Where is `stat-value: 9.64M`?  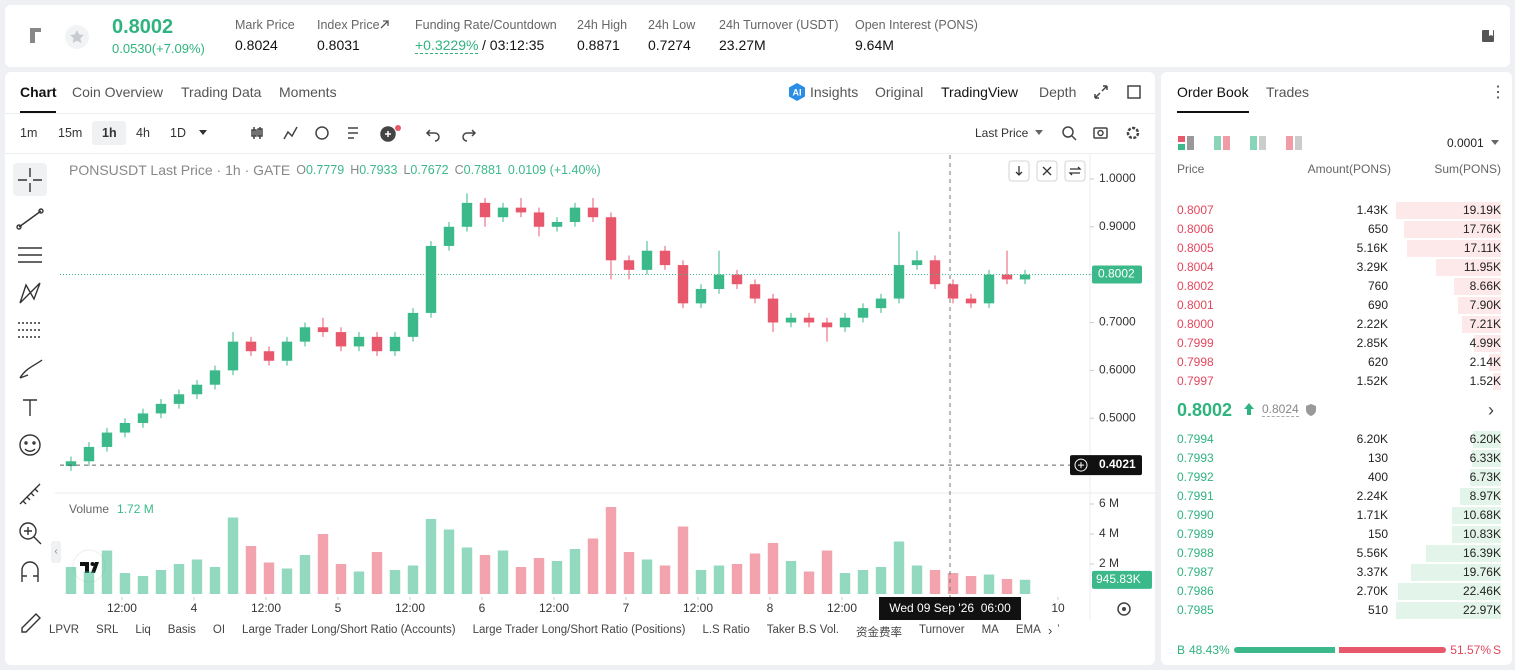
stat-value: 9.64M is located at coordinates (874, 45).